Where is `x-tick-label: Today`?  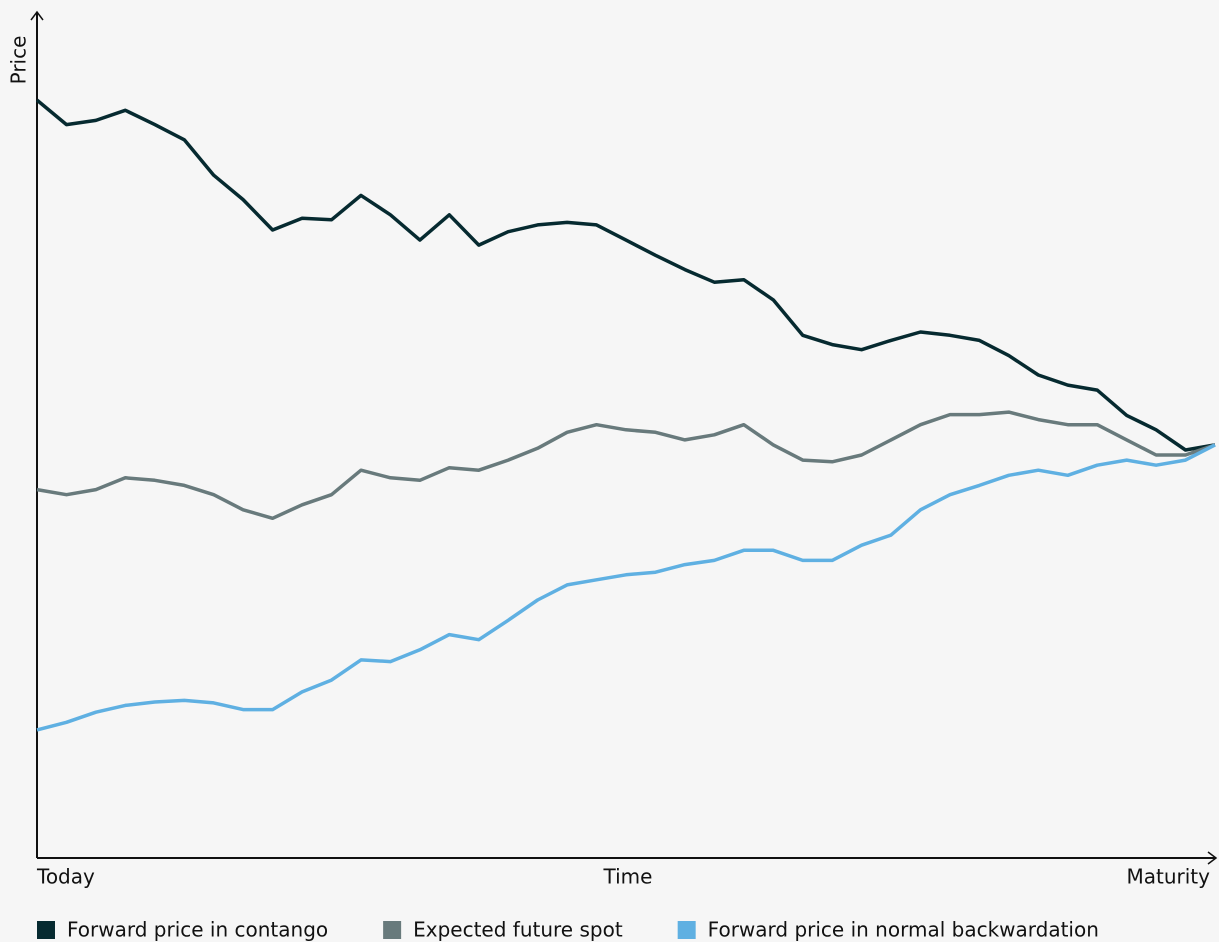 x-tick-label: Today is located at coordinates (65, 877).